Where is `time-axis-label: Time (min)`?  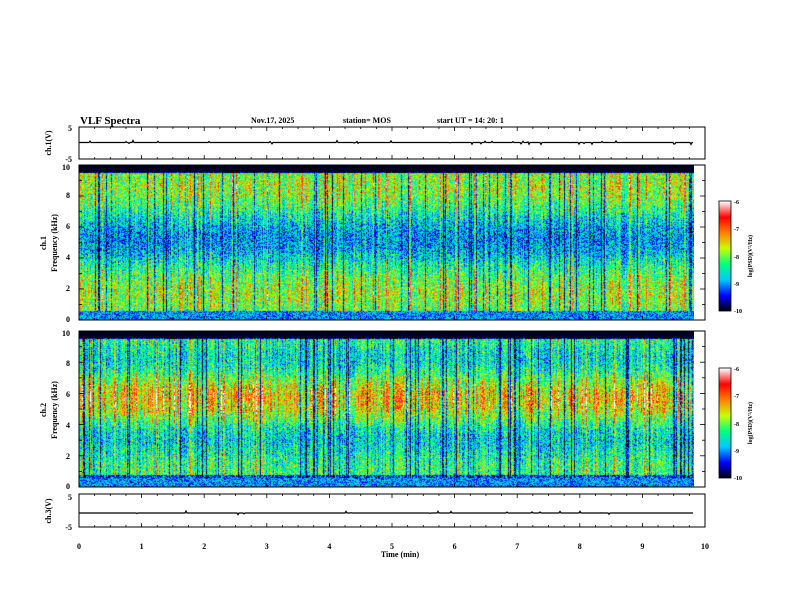 time-axis-label: Time (min) is located at coordinates (400, 554).